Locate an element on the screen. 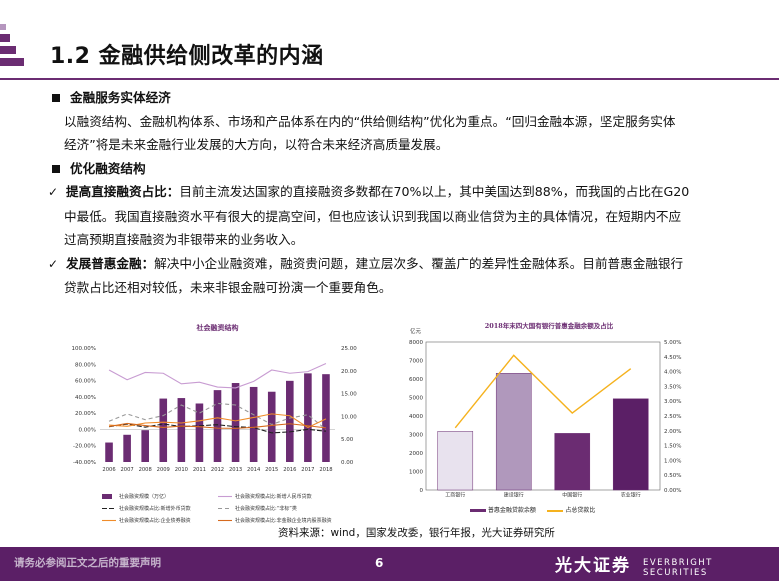  logo-text-en: EVERBRIGHT SECURITIES is located at coordinates (678, 568).